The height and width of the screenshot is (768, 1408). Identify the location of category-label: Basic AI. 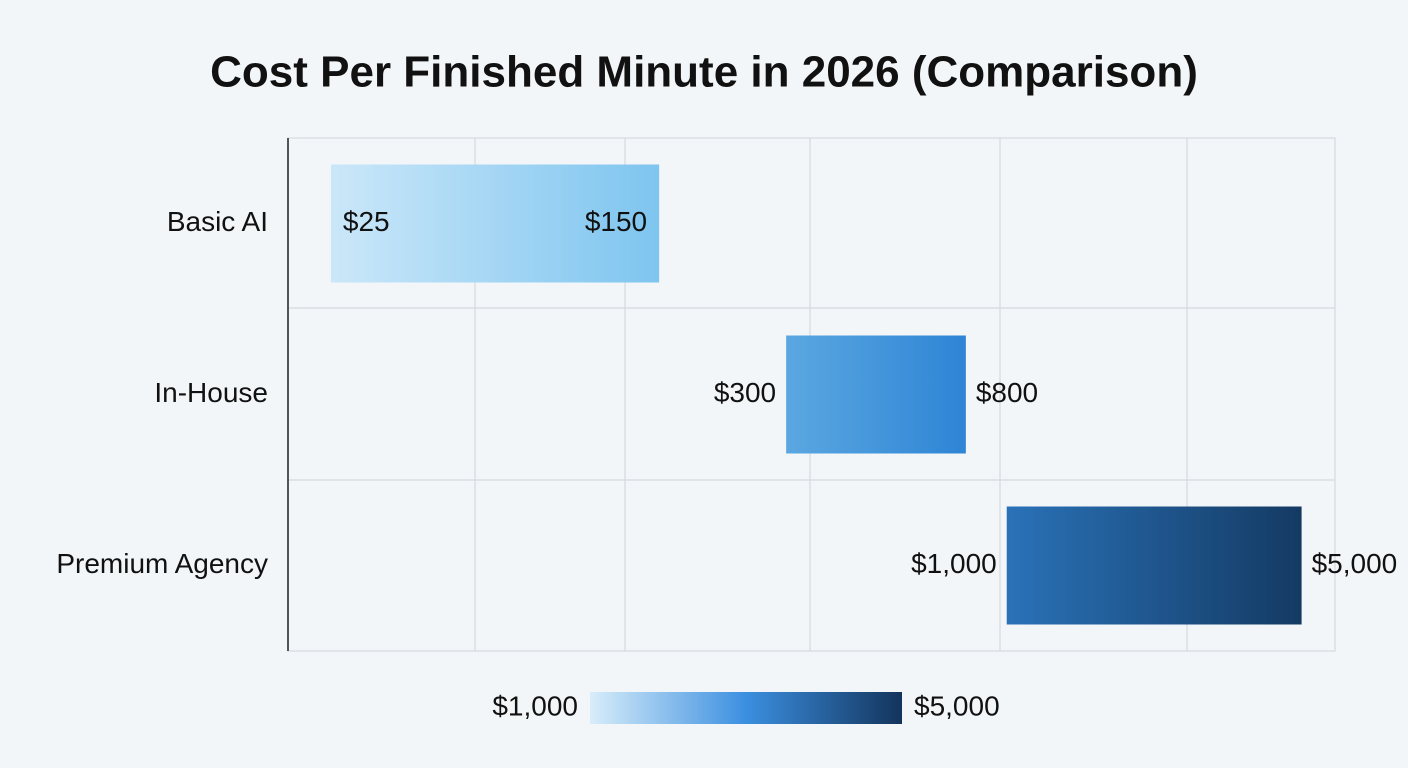
(217, 221).